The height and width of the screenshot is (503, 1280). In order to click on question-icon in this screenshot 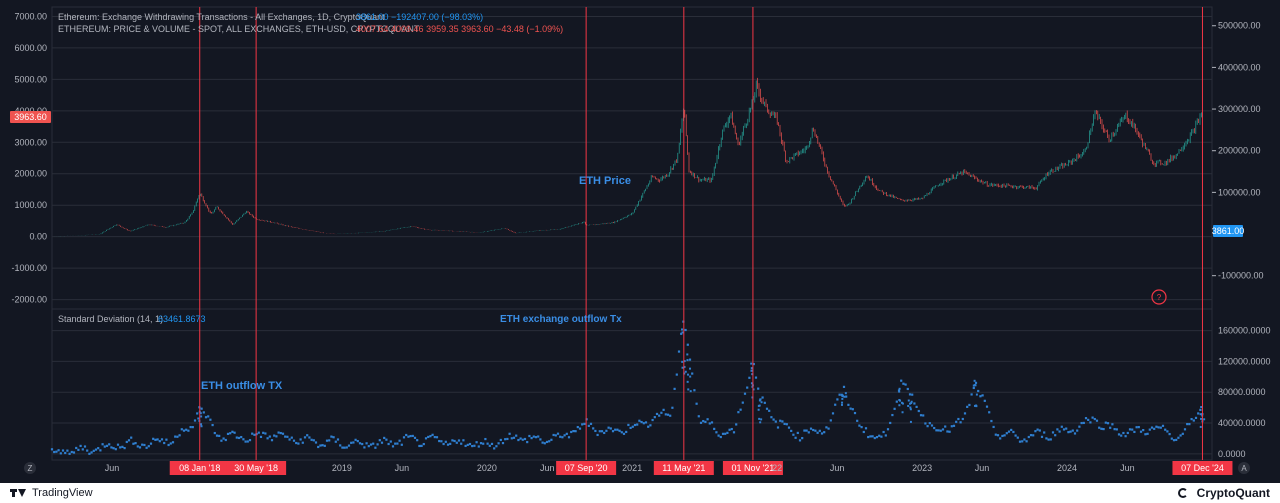, I will do `click(1159, 297)`.